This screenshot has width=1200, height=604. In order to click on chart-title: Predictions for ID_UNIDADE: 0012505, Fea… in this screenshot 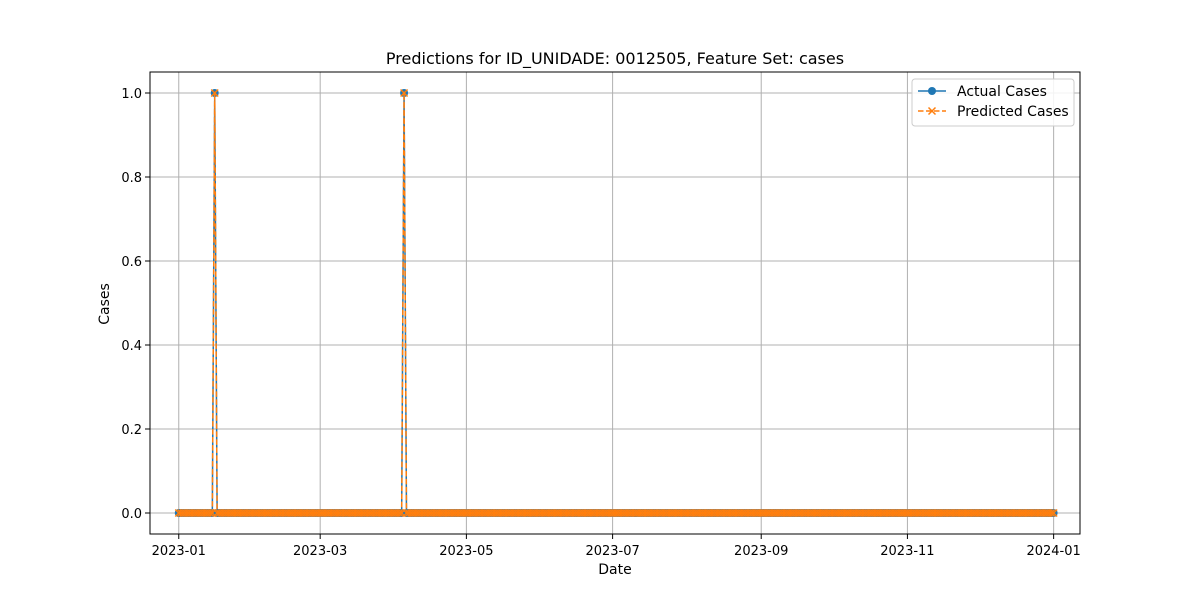, I will do `click(615, 59)`.